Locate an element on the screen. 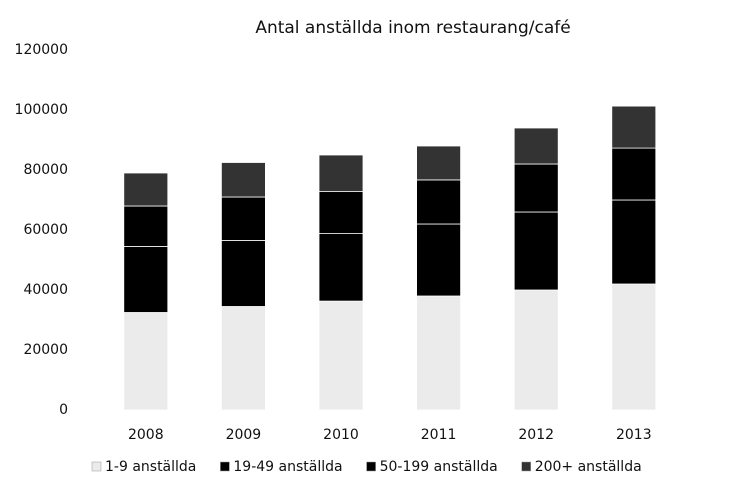  legend-label: 50-199 anställda is located at coordinates (439, 467).